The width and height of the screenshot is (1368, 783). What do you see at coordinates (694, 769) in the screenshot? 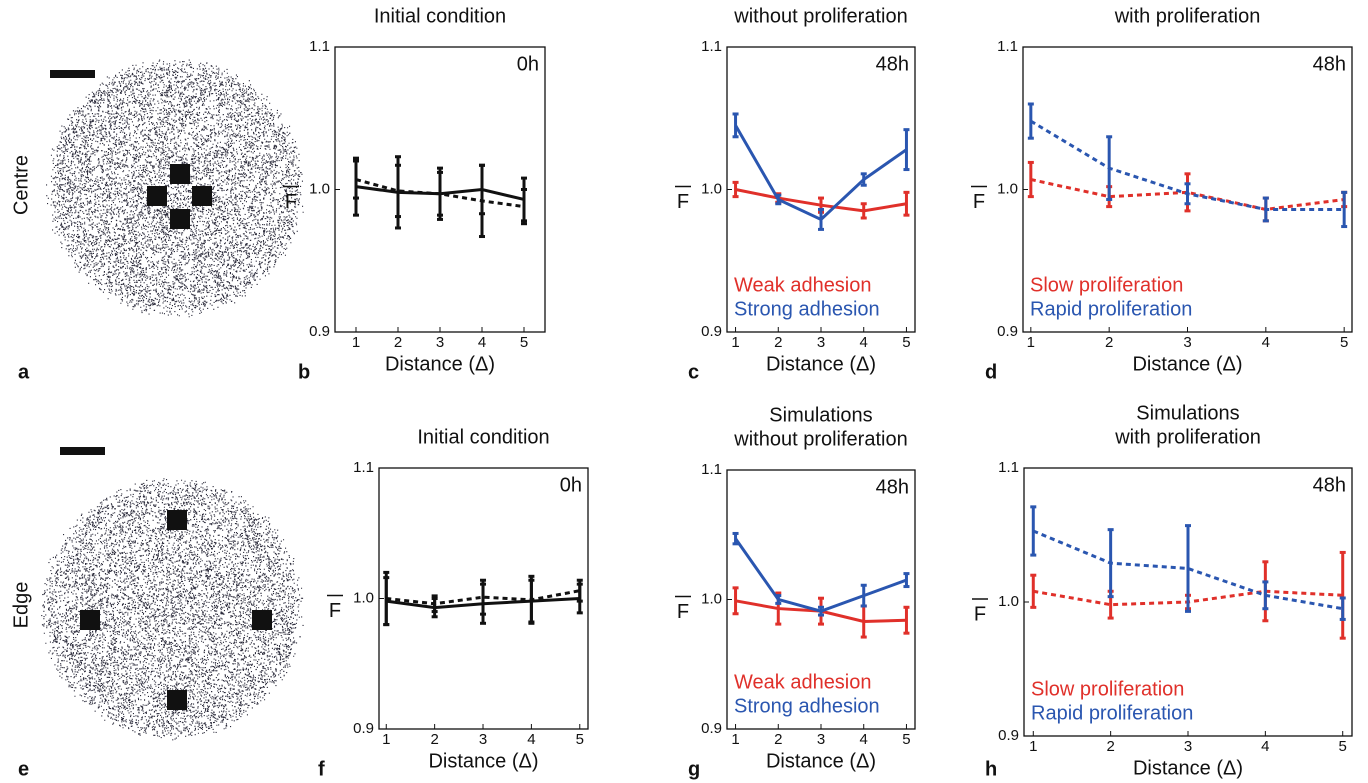
I see `panel-label: g` at bounding box center [694, 769].